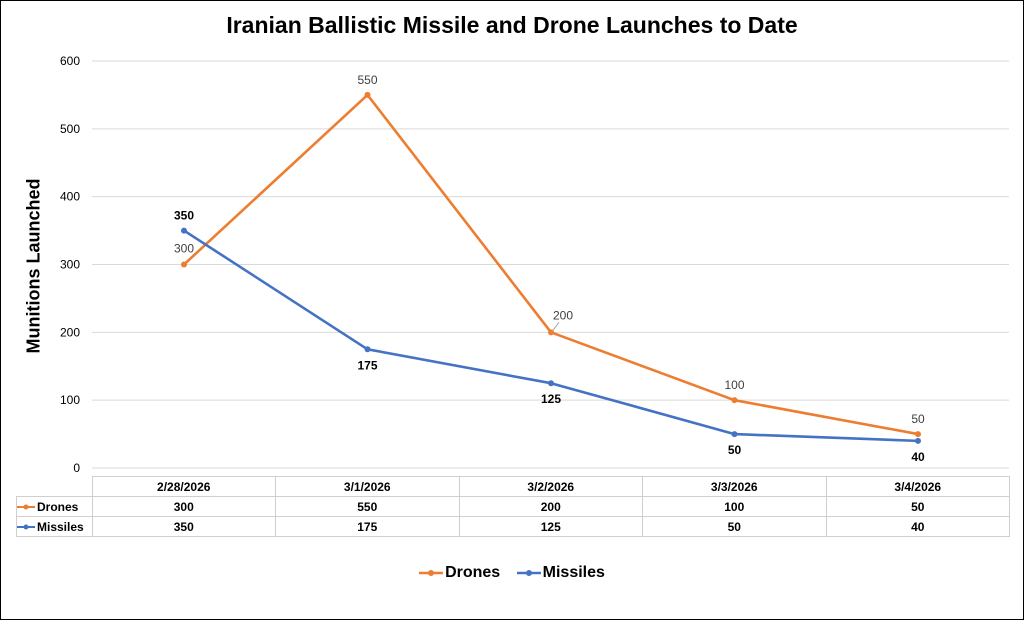 The image size is (1024, 620). What do you see at coordinates (563, 315) in the screenshot?
I see `data-label-drones: 200` at bounding box center [563, 315].